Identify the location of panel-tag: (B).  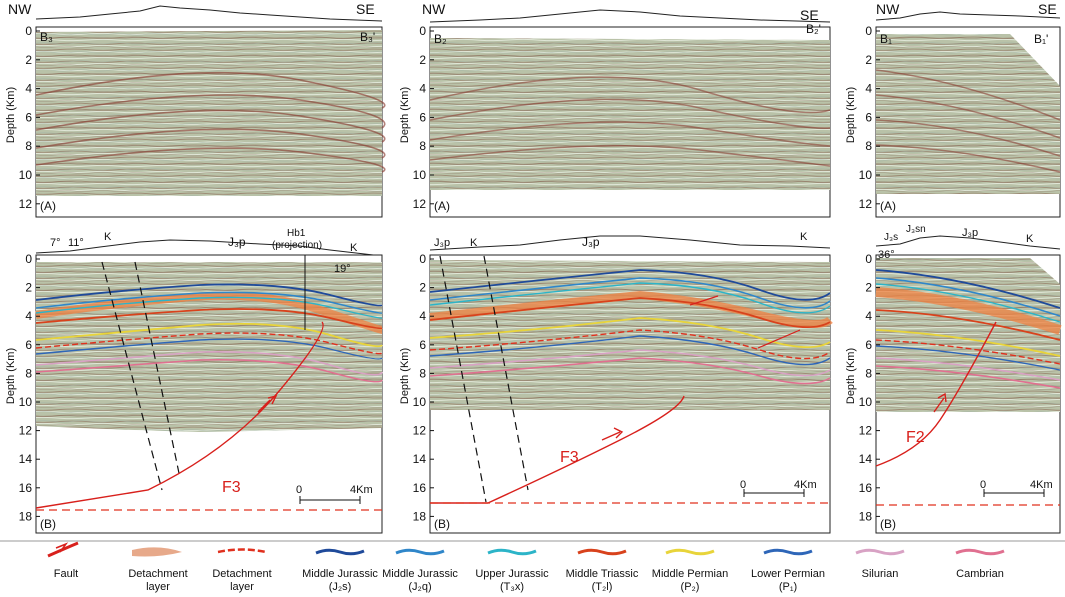
(48, 524).